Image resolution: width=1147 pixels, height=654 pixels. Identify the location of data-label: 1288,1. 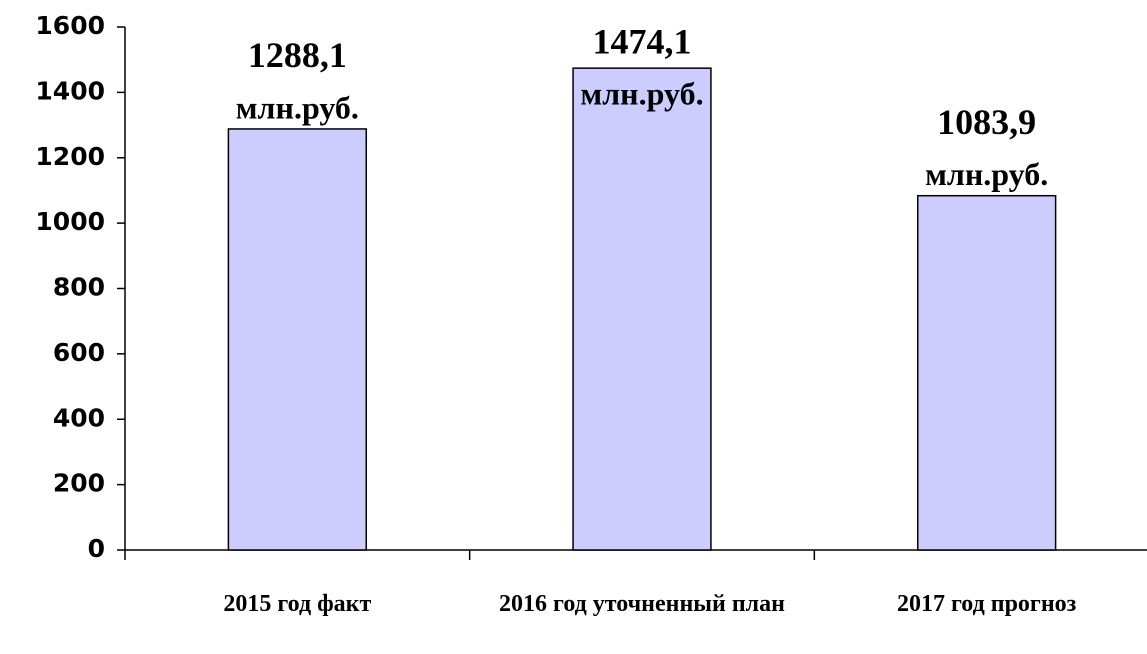
(297, 55).